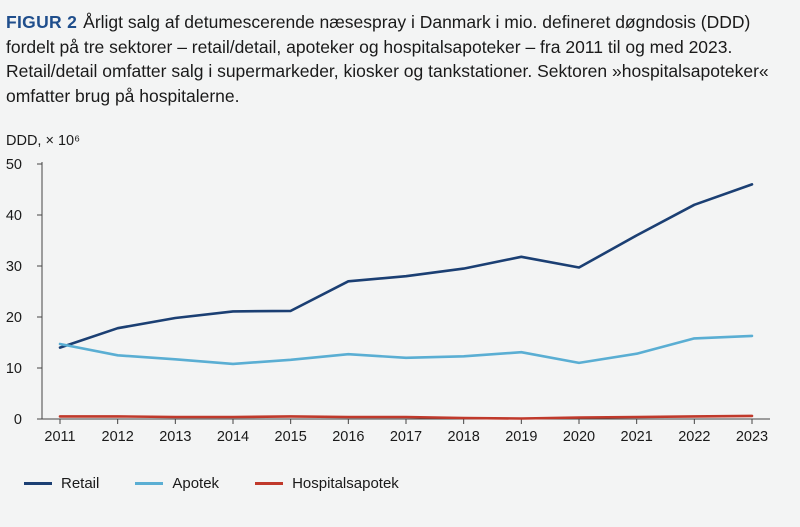  What do you see at coordinates (348, 437) in the screenshot?
I see `x-tick-label: 2016` at bounding box center [348, 437].